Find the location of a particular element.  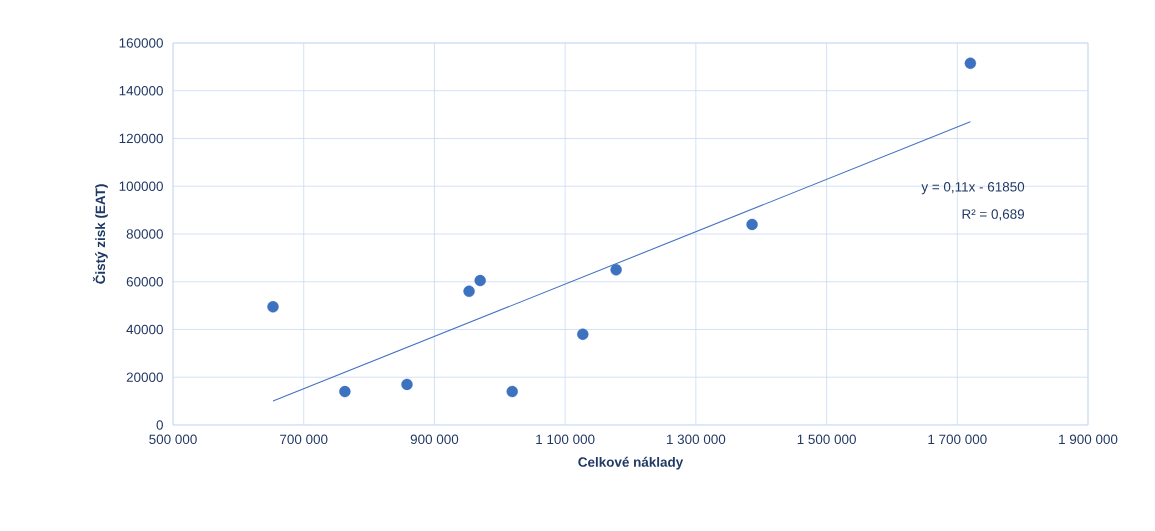

x-tick-label: 700 000 is located at coordinates (304, 439).